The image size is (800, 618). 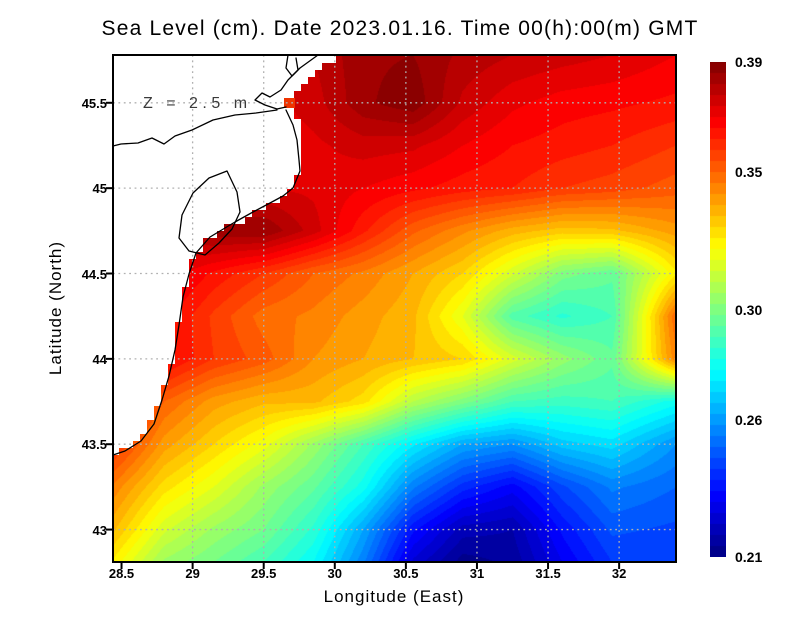 What do you see at coordinates (192, 573) in the screenshot?
I see `x-tick-label: 29` at bounding box center [192, 573].